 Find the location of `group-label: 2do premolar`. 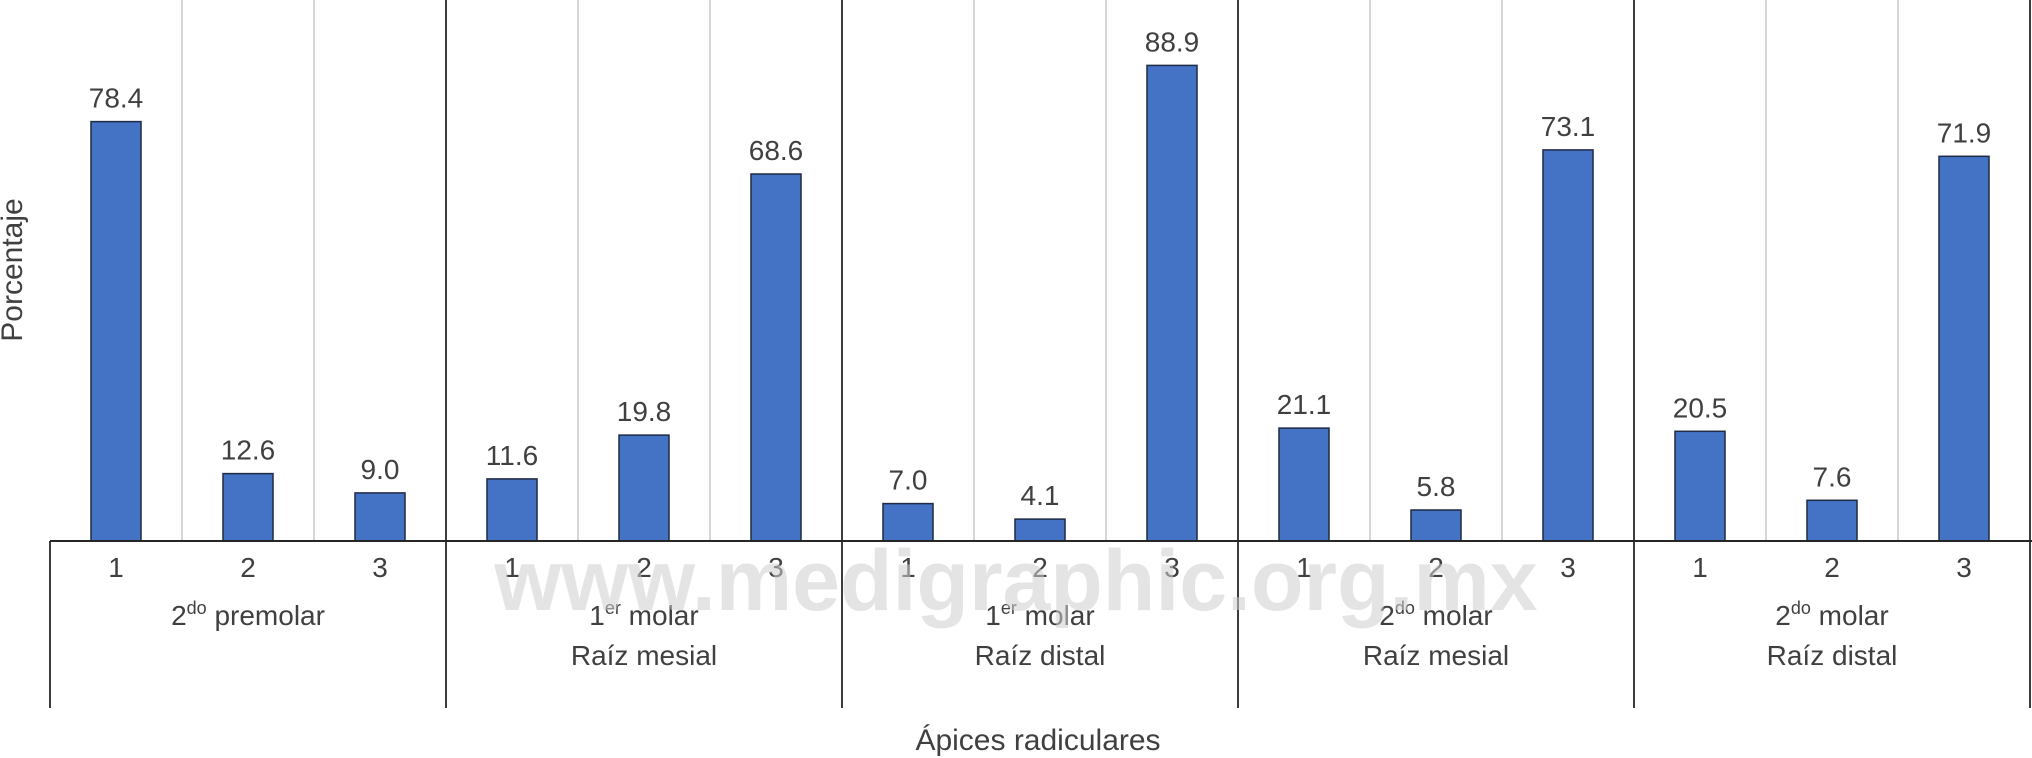

group-label: 2do premolar is located at coordinates (248, 614).